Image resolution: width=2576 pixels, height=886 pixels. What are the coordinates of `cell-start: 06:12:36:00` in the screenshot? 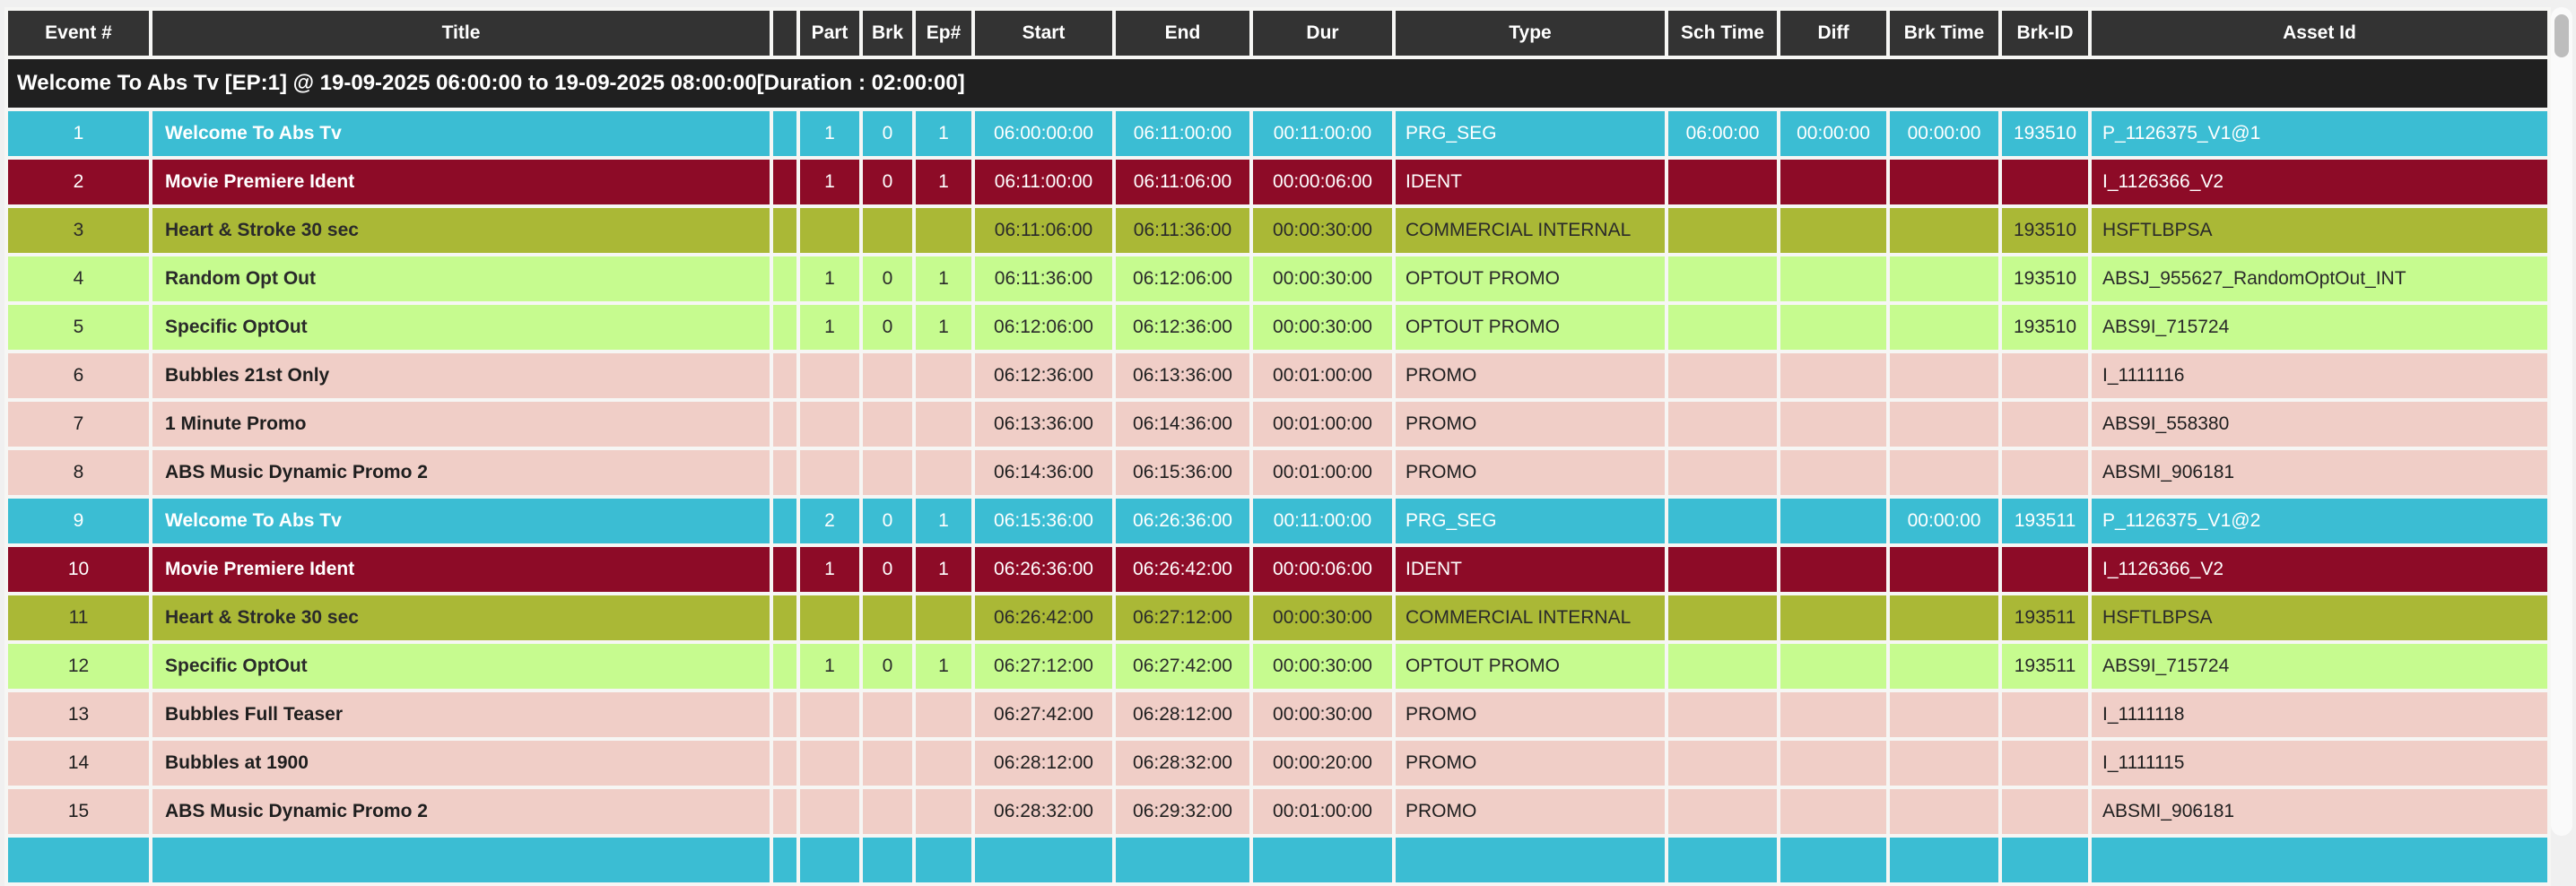 It's located at (1043, 375).